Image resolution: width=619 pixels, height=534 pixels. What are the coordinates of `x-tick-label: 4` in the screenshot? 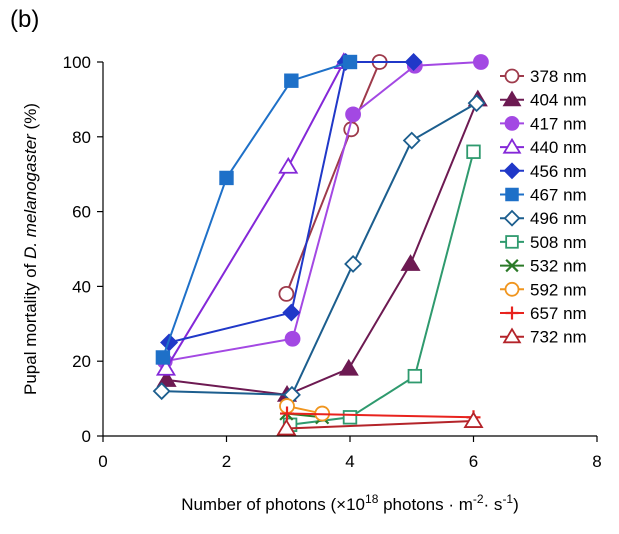 It's located at (349, 461).